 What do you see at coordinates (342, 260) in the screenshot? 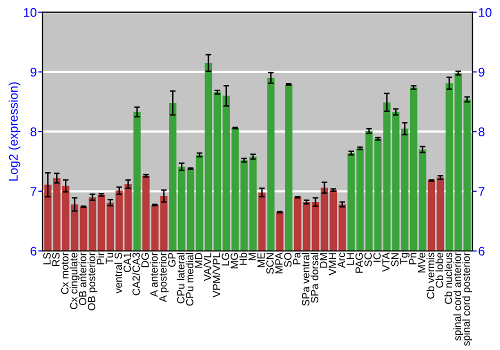
I see `x-tick-label: Arc` at bounding box center [342, 260].